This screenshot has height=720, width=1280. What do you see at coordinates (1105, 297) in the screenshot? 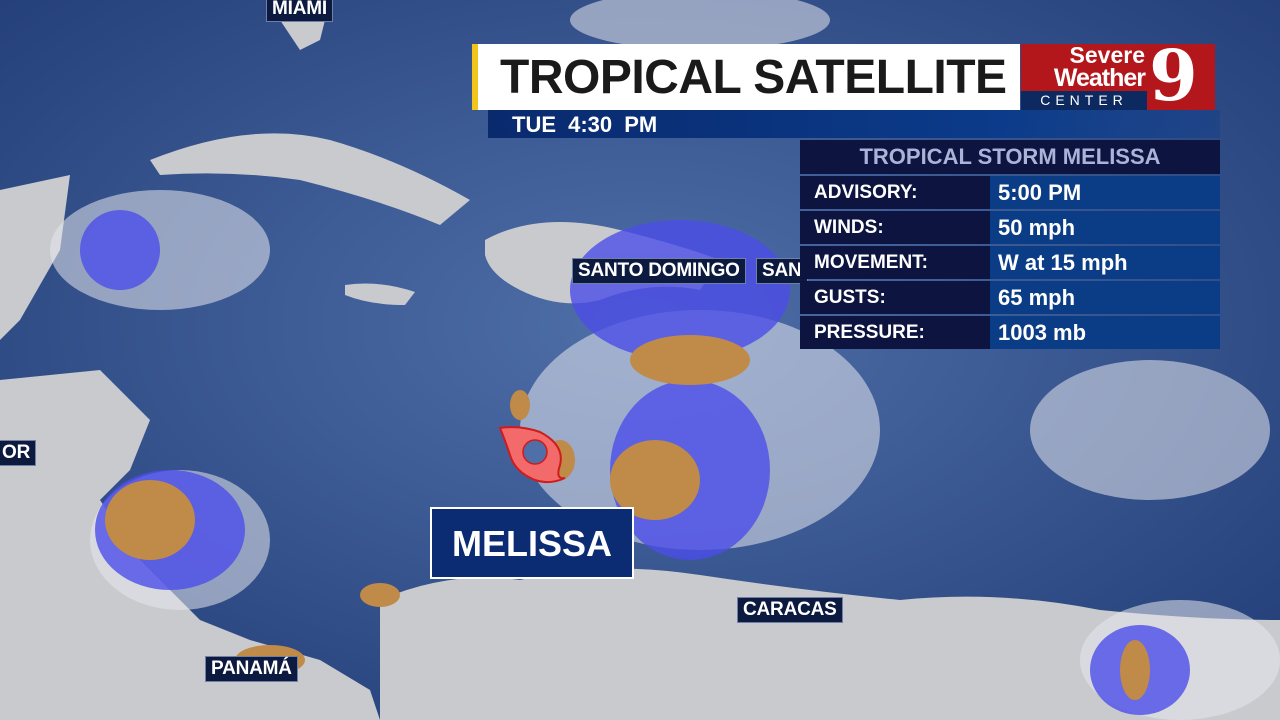
I see `info-value: 65 mph` at bounding box center [1105, 297].